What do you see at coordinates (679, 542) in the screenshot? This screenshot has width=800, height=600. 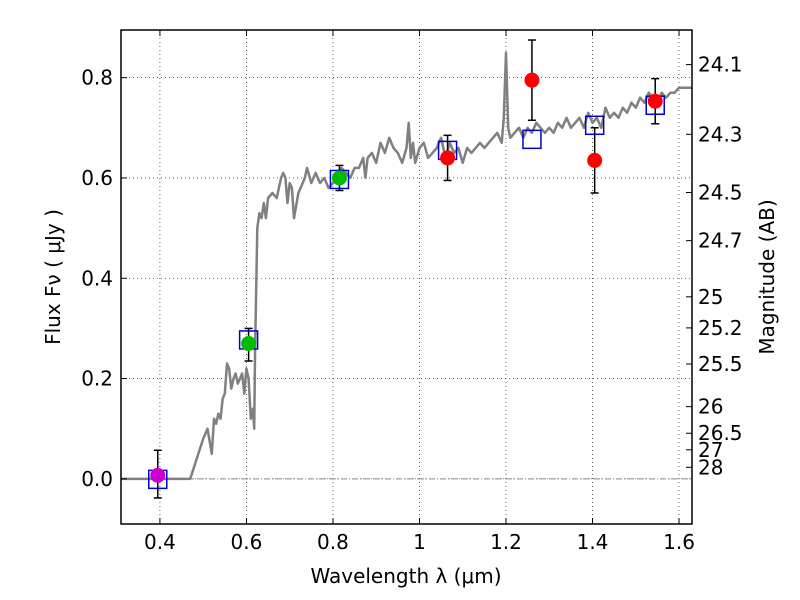 I see `x-tick-label: 1.6` at bounding box center [679, 542].